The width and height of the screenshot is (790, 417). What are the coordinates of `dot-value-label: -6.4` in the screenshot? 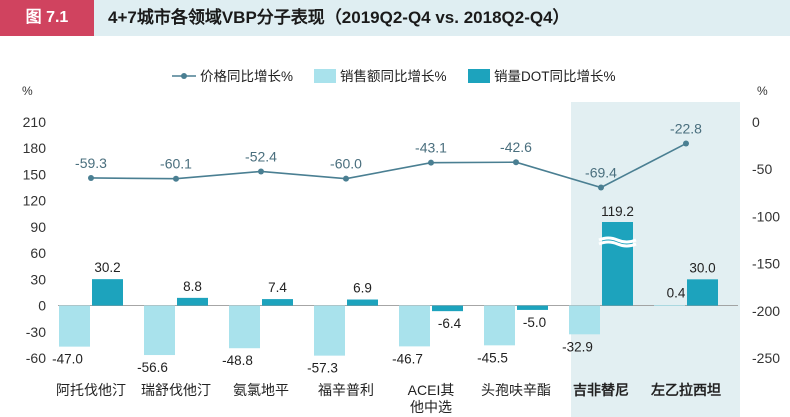 It's located at (450, 323).